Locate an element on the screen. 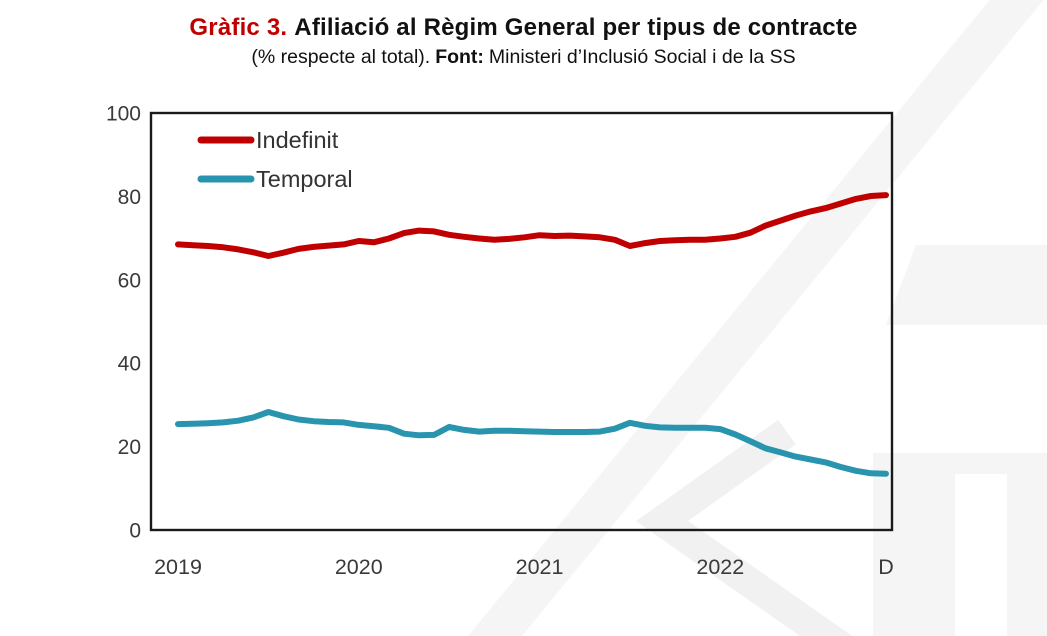 The height and width of the screenshot is (636, 1047). legend-label-temporal: Temporal is located at coordinates (304, 179).